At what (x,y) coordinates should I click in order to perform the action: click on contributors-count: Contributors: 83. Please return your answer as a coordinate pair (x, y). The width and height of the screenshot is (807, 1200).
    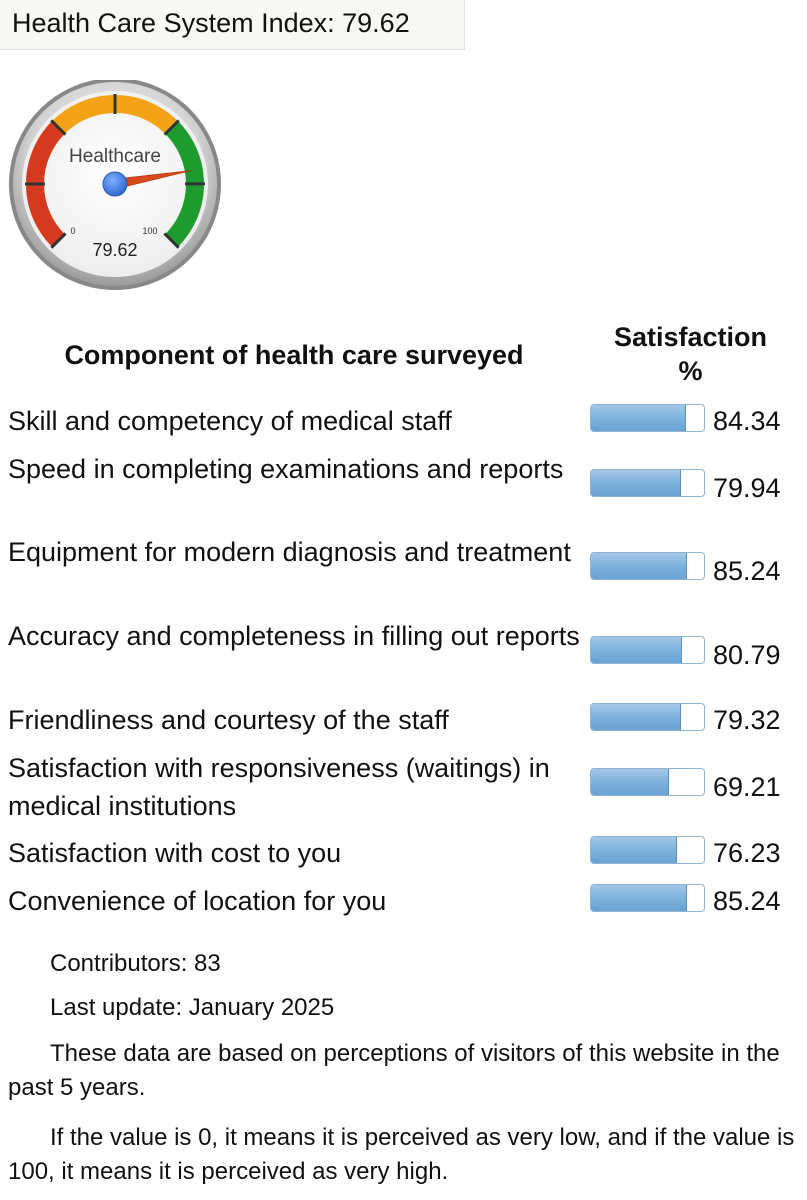
    Looking at the image, I should click on (135, 963).